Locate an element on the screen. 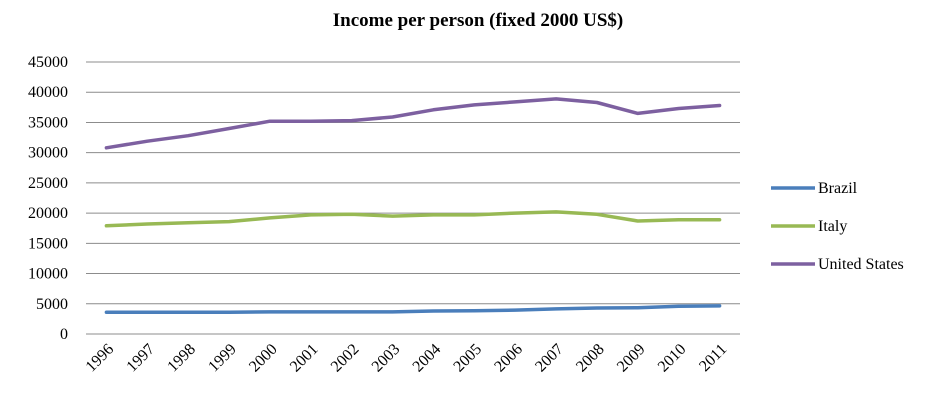  x-tick-label: 1998 is located at coordinates (181, 358).